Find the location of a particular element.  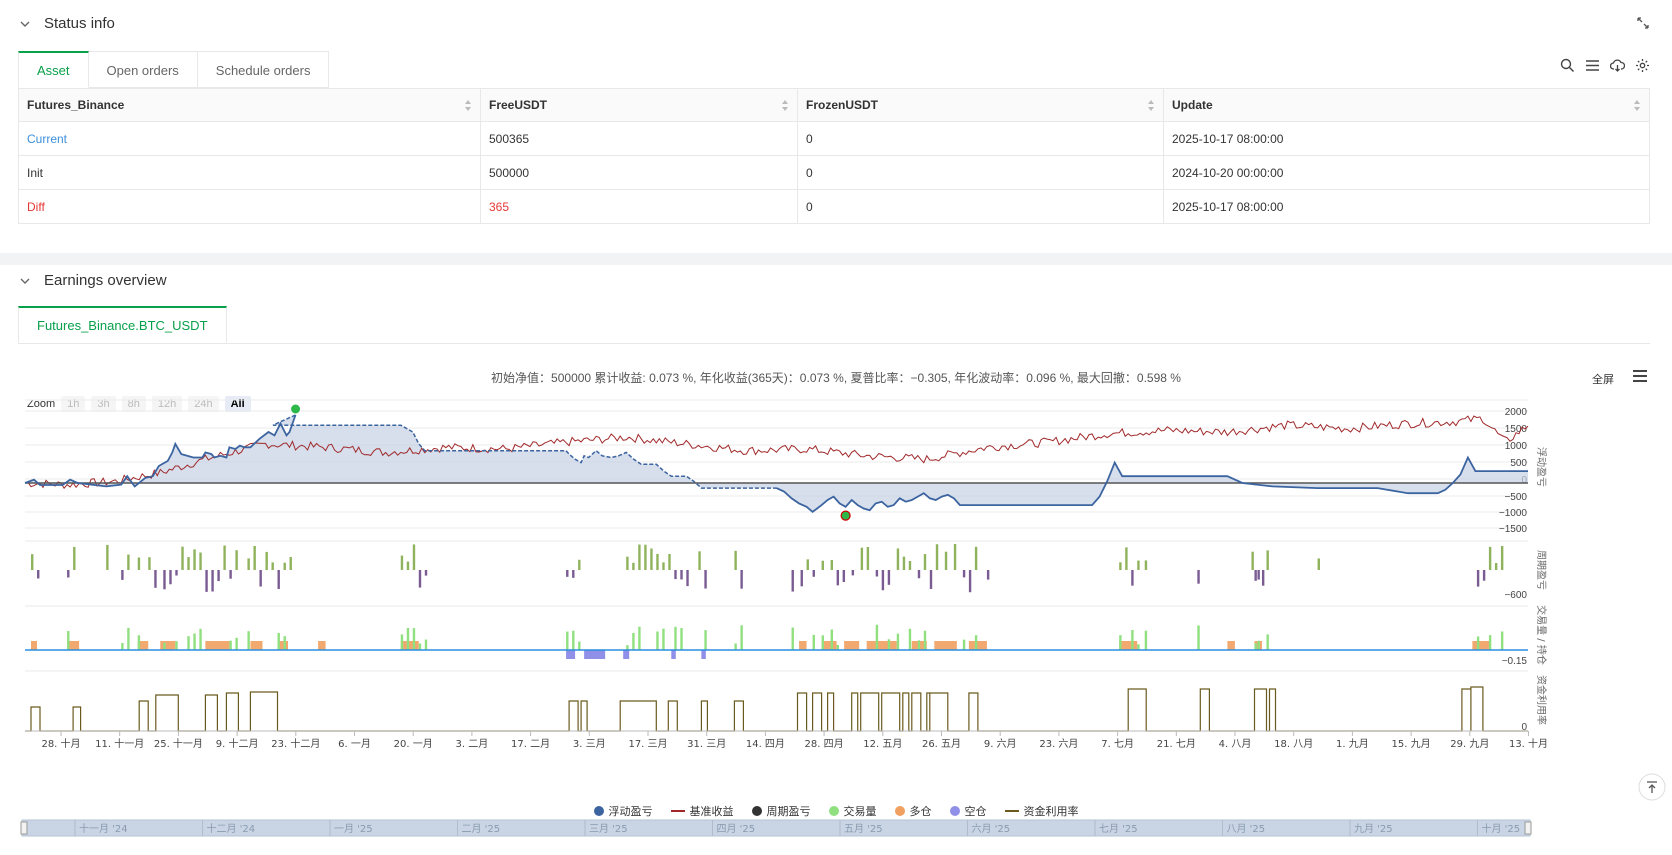

y-tick-label: −500 is located at coordinates (1515, 497).